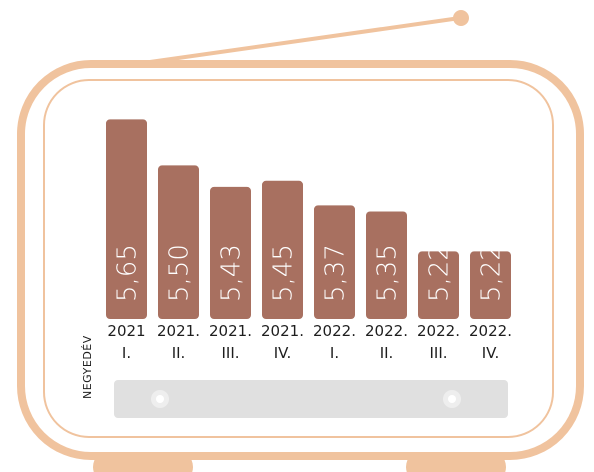 The image size is (594, 472). I want to click on antenna-tip-icon, so click(461, 18).